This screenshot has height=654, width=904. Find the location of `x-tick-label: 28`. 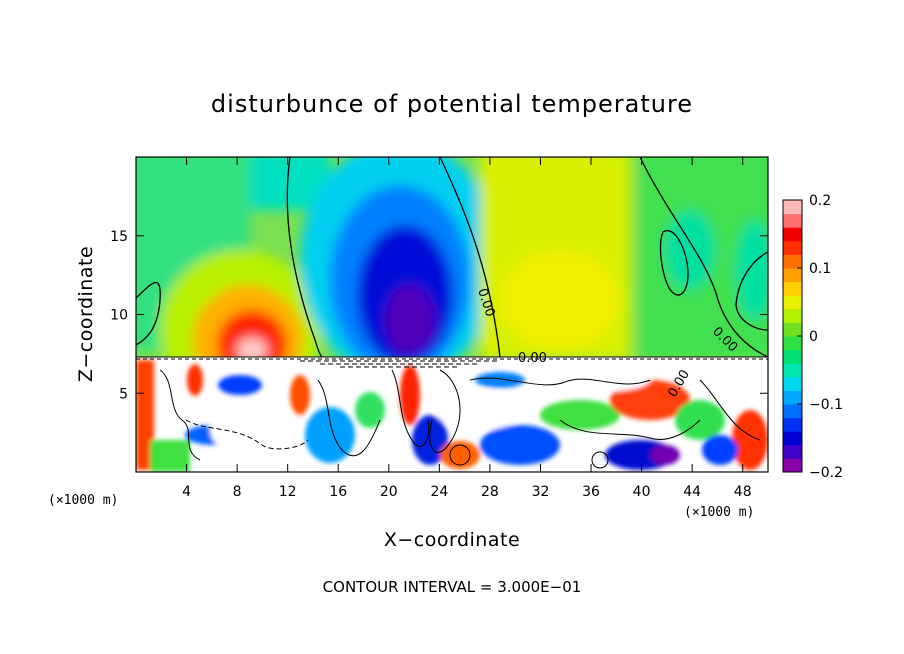

x-tick-label: 28 is located at coordinates (490, 492).